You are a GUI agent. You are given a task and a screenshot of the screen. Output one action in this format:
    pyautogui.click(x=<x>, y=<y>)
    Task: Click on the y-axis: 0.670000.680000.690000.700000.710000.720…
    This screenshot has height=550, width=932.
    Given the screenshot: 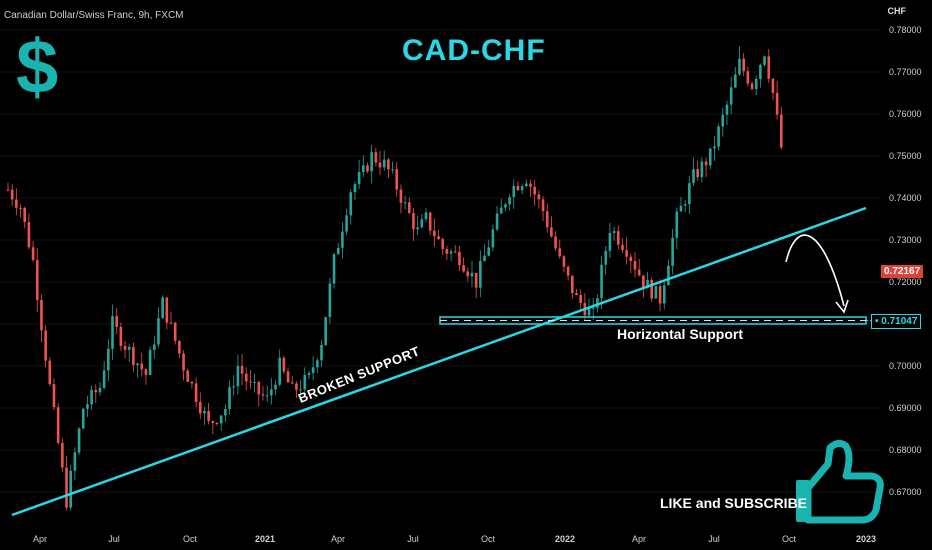 What is the action you would take?
    pyautogui.click(x=905, y=261)
    